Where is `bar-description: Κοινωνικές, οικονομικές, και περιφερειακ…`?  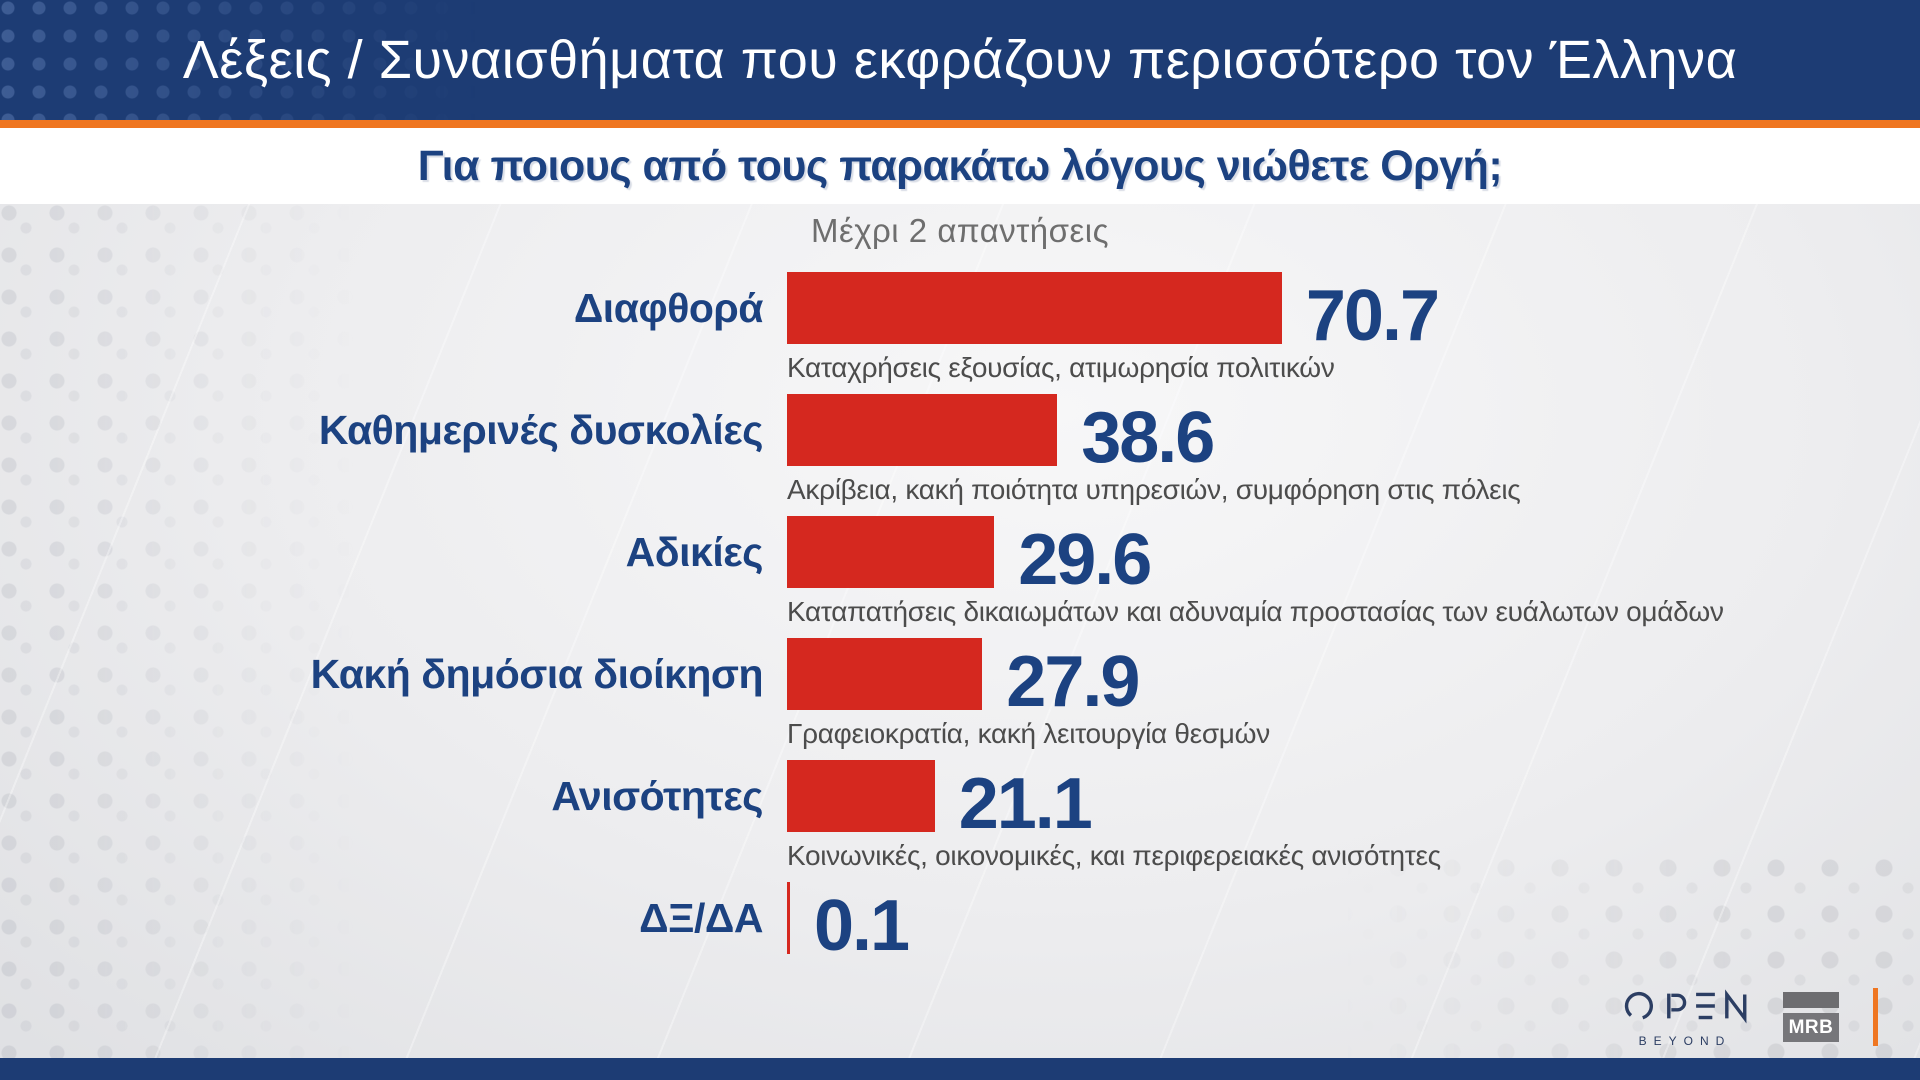
bar-description: Κοινωνικές, οικονομικές, και περιφερειακ… is located at coordinates (1114, 855).